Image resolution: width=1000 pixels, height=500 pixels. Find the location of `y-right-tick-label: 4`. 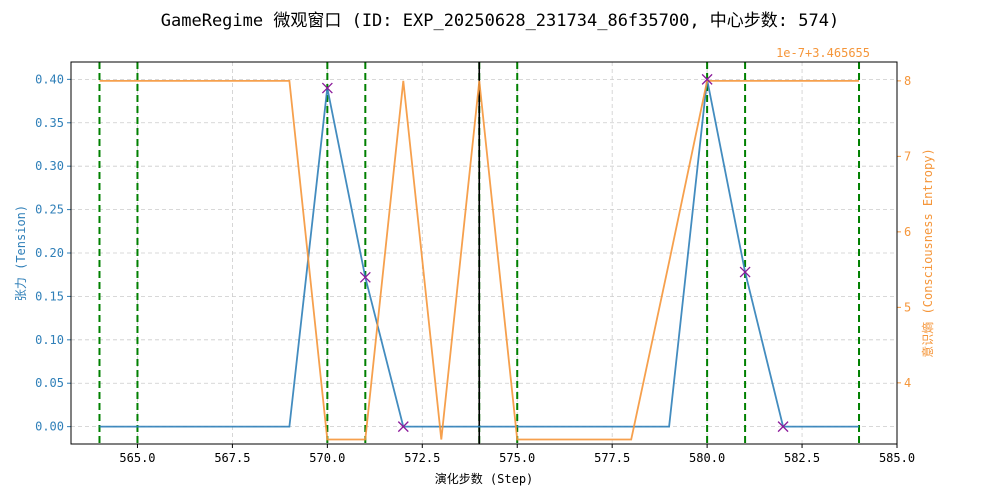

y-right-tick-label: 4 is located at coordinates (907, 383).